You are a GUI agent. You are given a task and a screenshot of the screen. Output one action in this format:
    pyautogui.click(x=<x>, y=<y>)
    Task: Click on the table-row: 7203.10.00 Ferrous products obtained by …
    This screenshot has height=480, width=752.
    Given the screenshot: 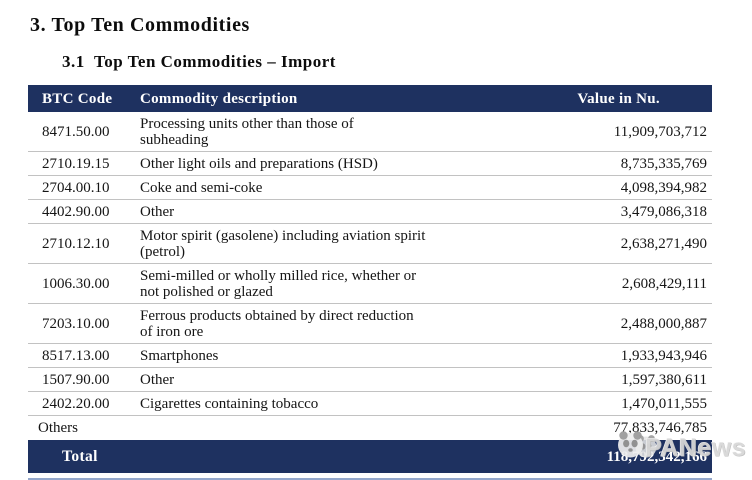 What is the action you would take?
    pyautogui.click(x=370, y=324)
    